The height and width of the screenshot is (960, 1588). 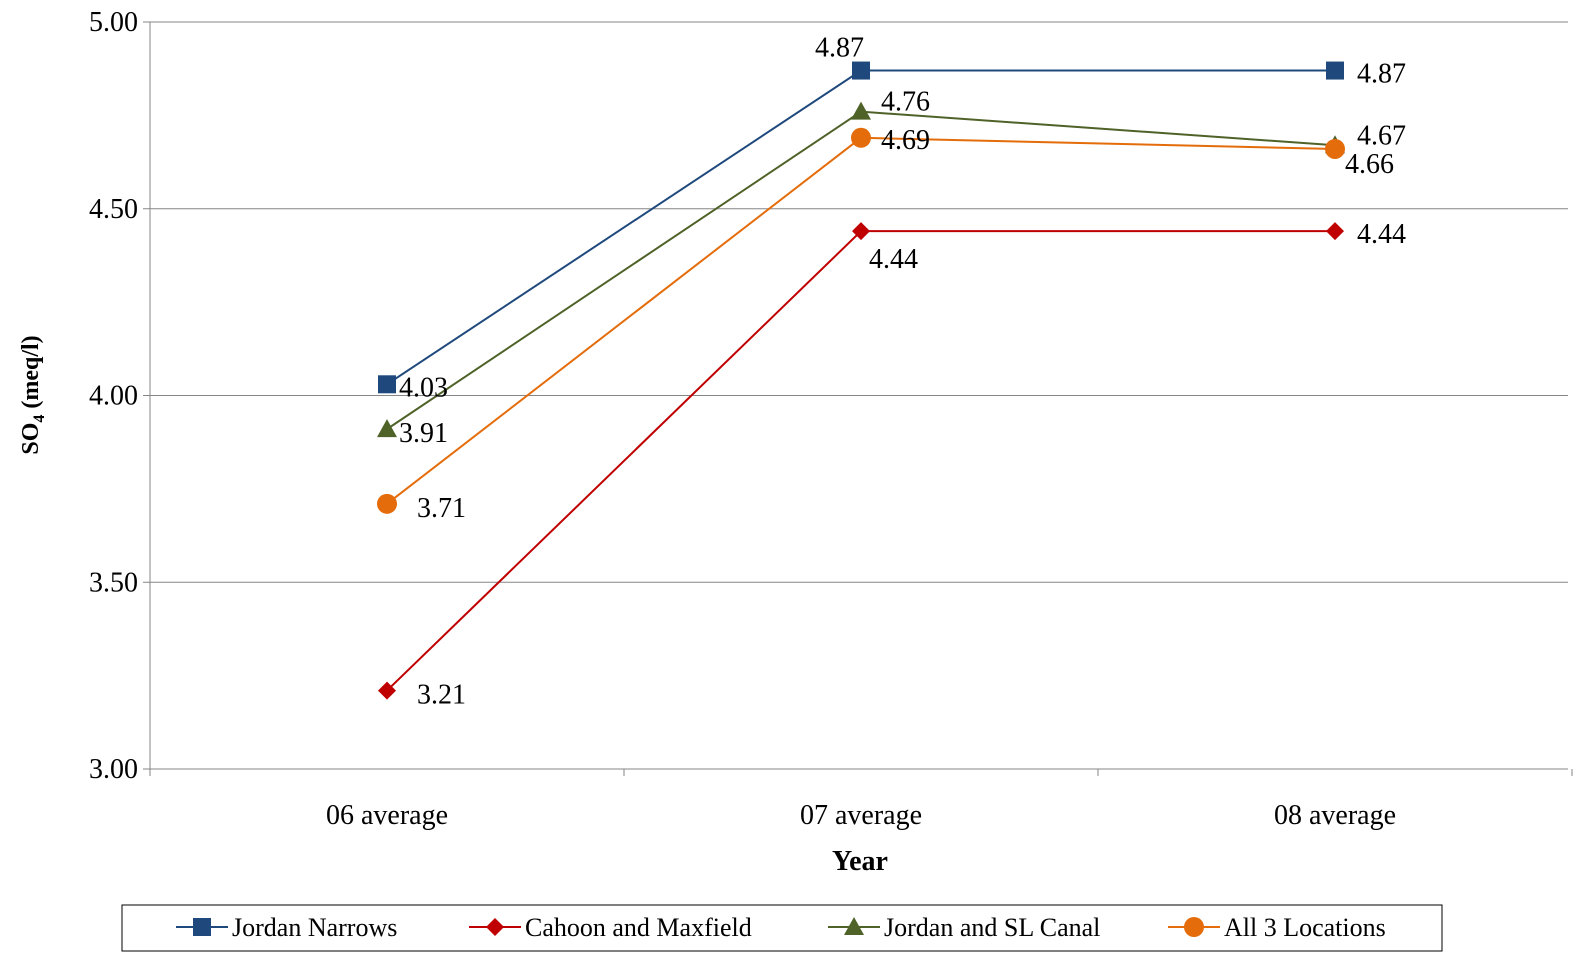 I want to click on legend-box, so click(x=782, y=928).